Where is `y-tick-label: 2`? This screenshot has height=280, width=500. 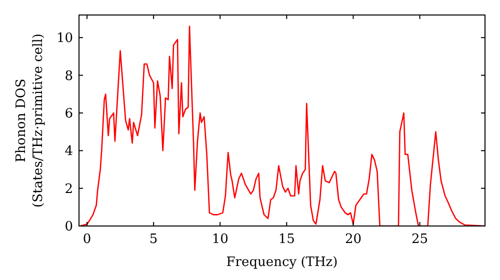 y-tick-label: 2 is located at coordinates (68, 189).